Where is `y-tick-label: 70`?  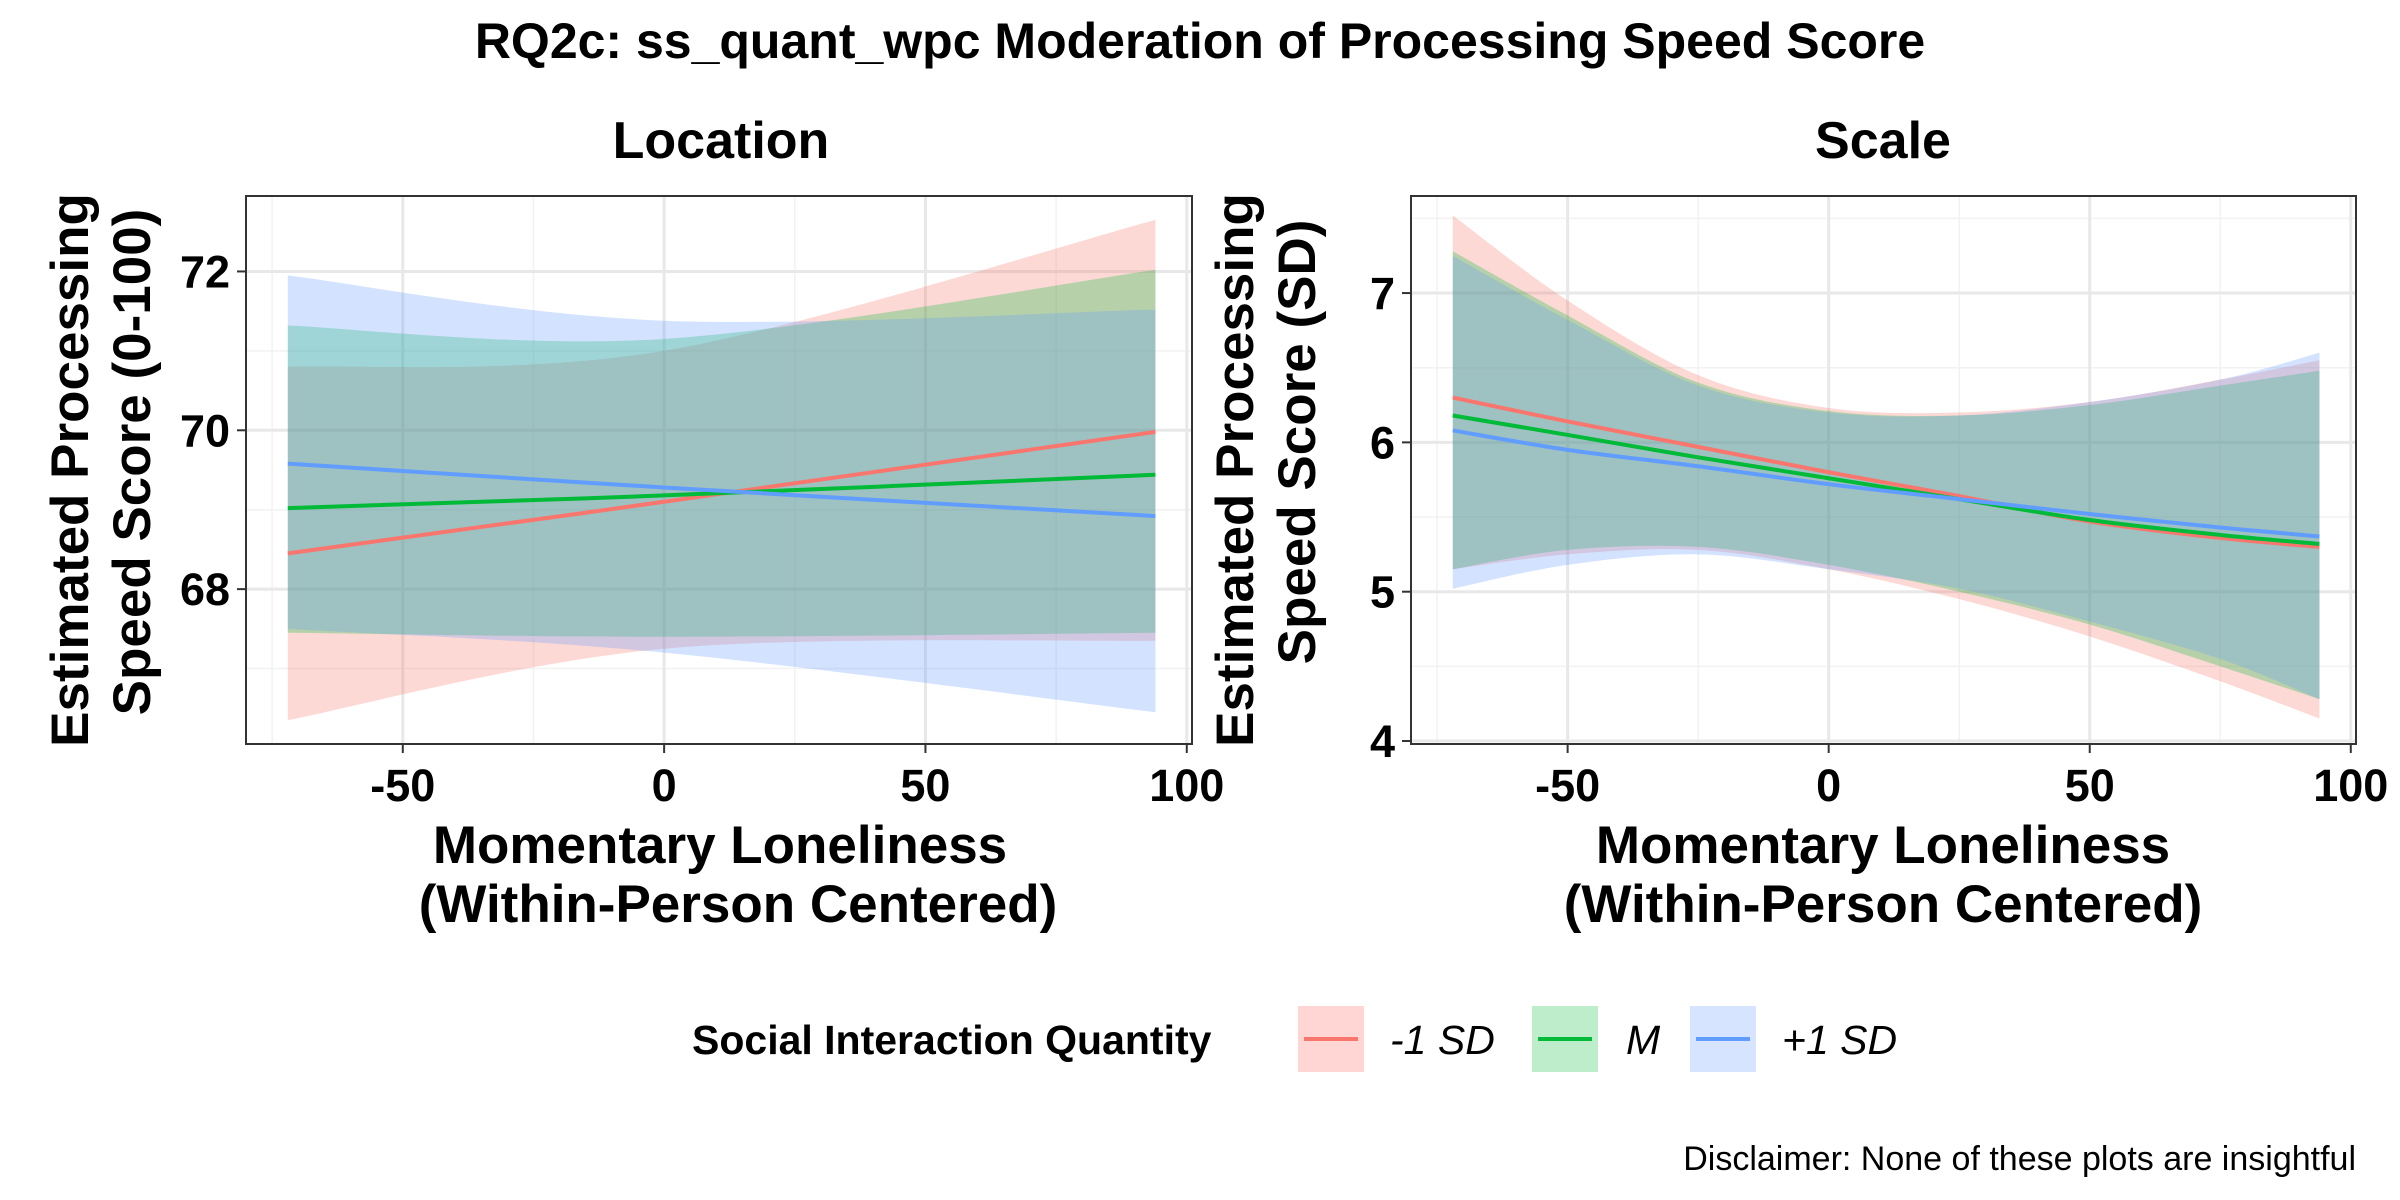
y-tick-label: 70 is located at coordinates (205, 430).